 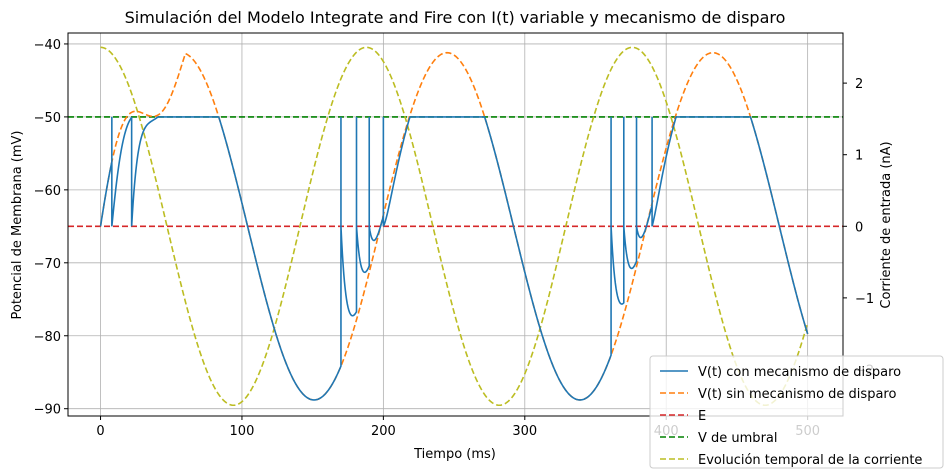 I want to click on y-tick-label: −90, so click(x=47, y=410).